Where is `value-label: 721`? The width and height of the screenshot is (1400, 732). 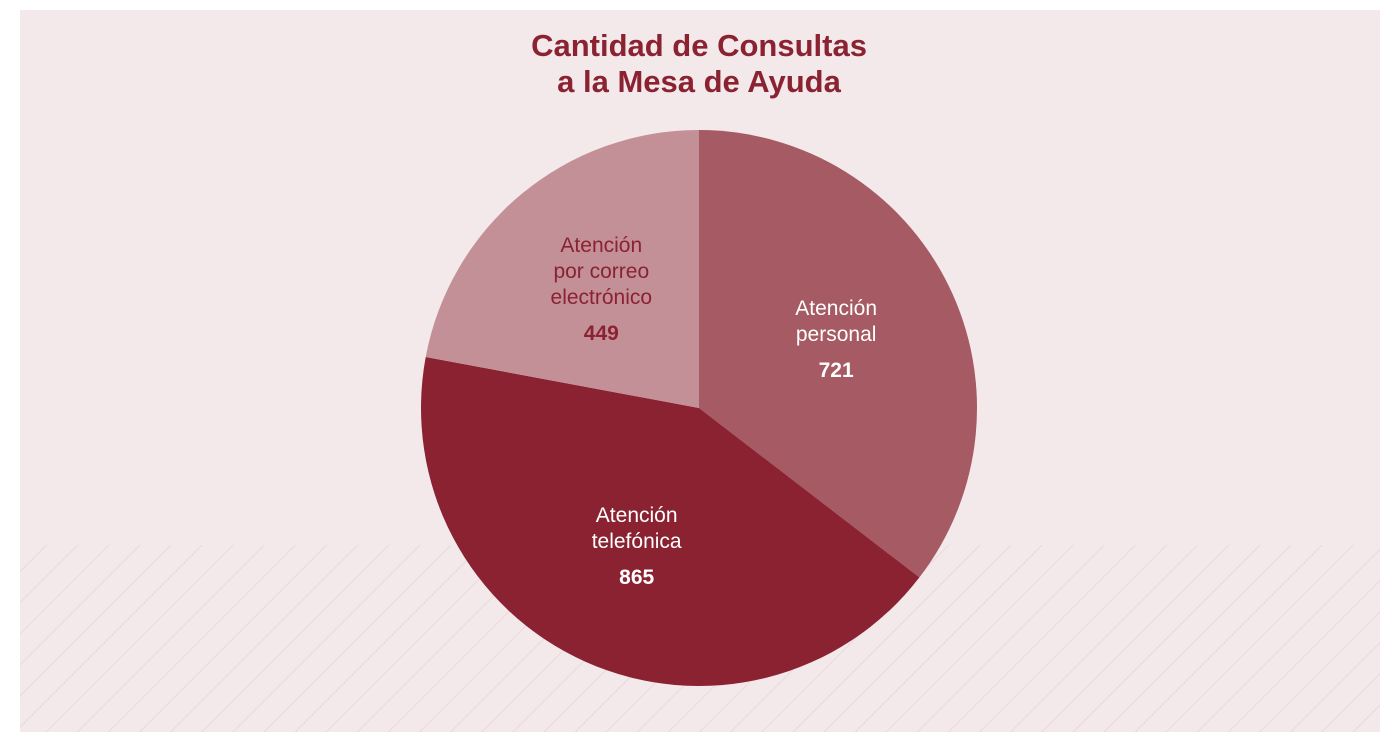
value-label: 721 is located at coordinates (836, 370).